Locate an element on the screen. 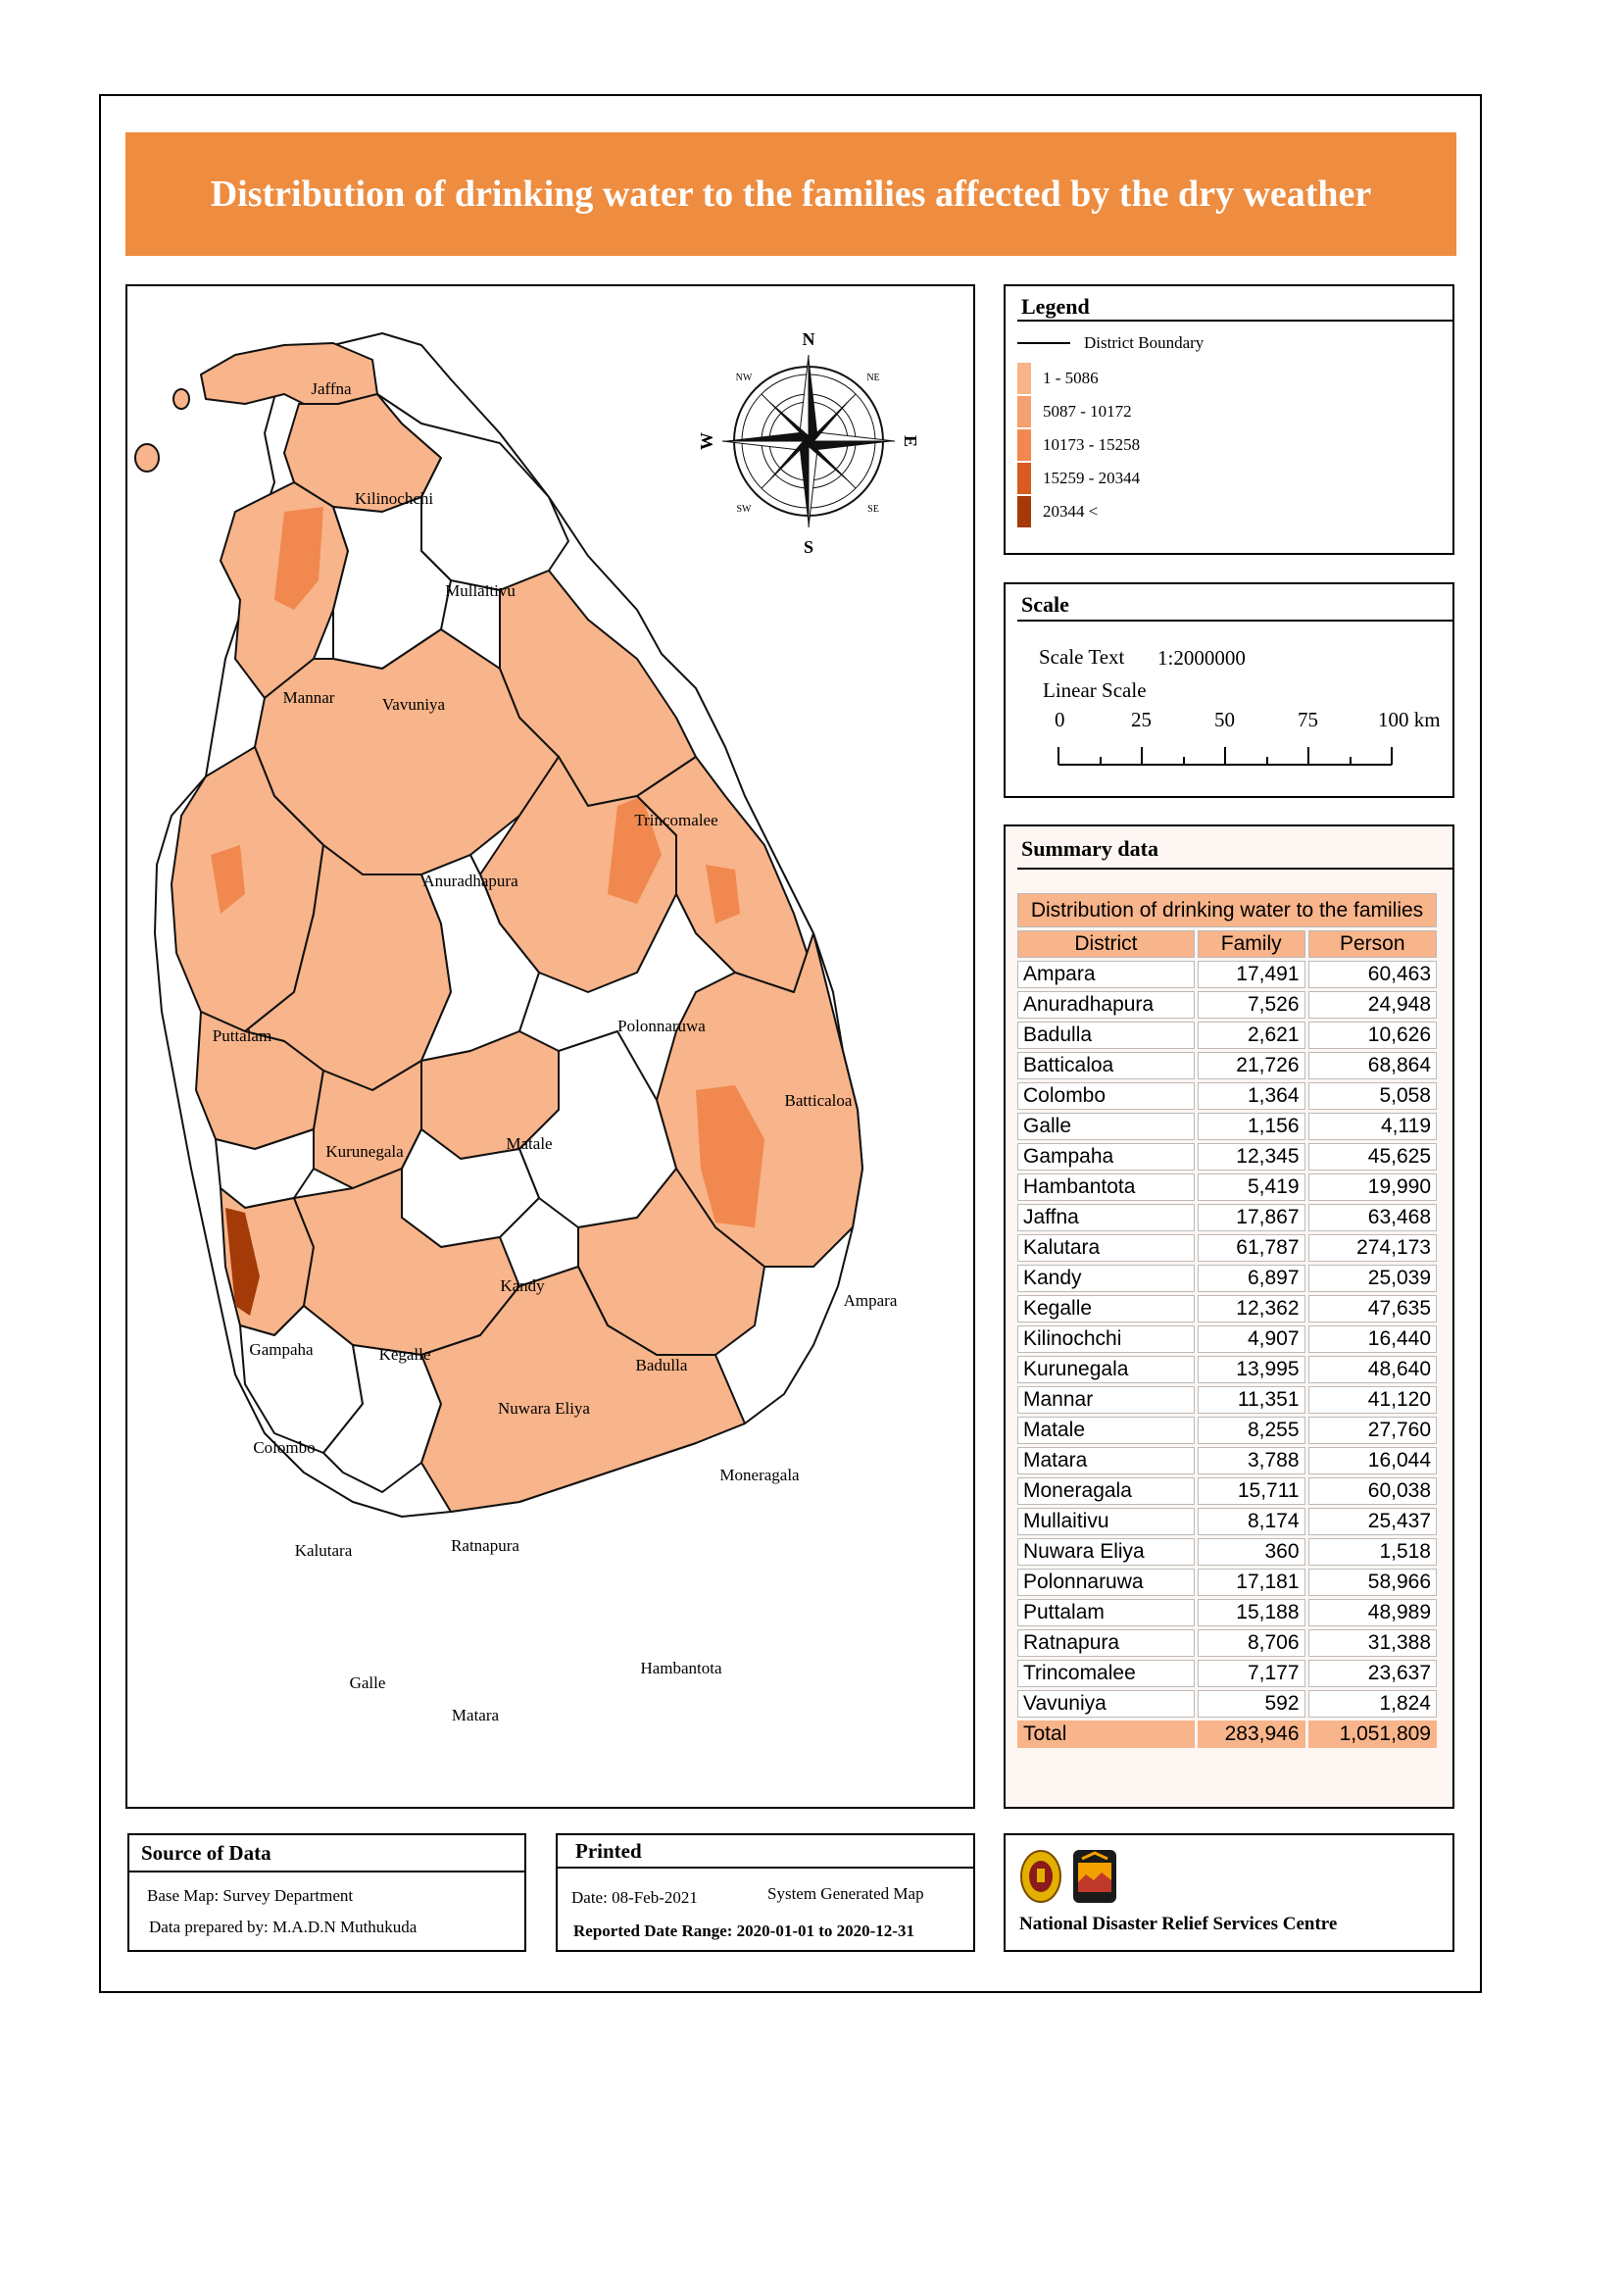 This screenshot has height=2296, width=1623. person-cell: 58,966 is located at coordinates (1372, 1583).